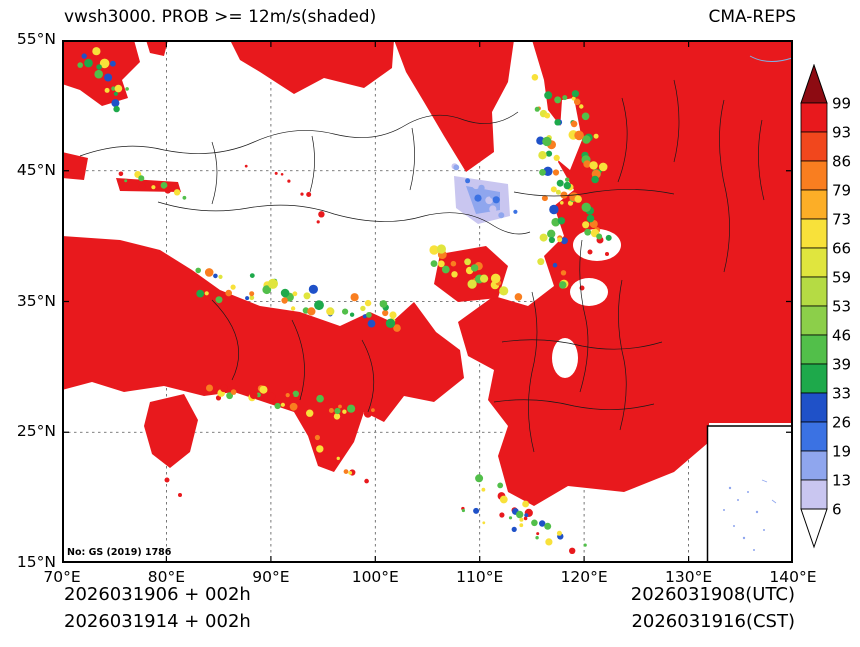  What do you see at coordinates (166, 577) in the screenshot?
I see `lon-tick-label: 80°E` at bounding box center [166, 577].